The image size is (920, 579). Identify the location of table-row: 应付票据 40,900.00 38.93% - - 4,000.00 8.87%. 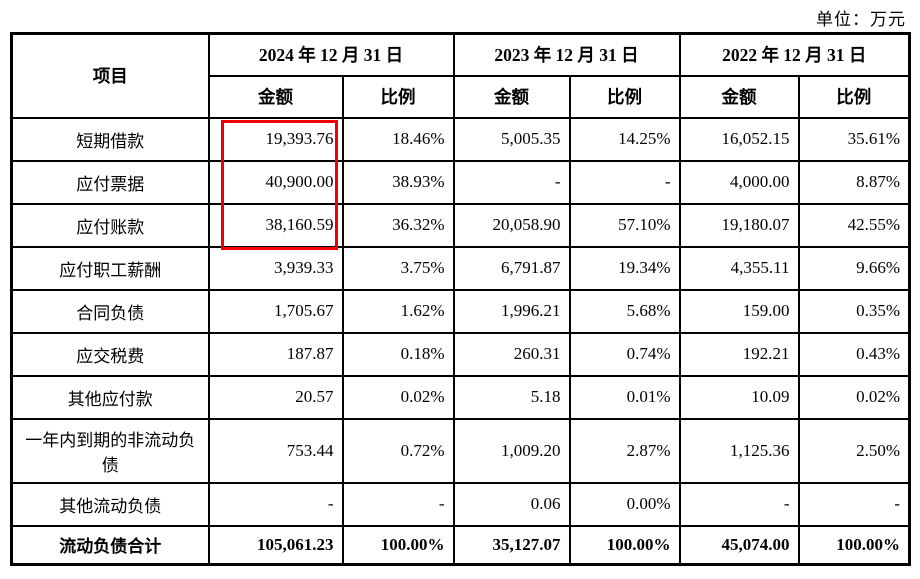
(460, 182).